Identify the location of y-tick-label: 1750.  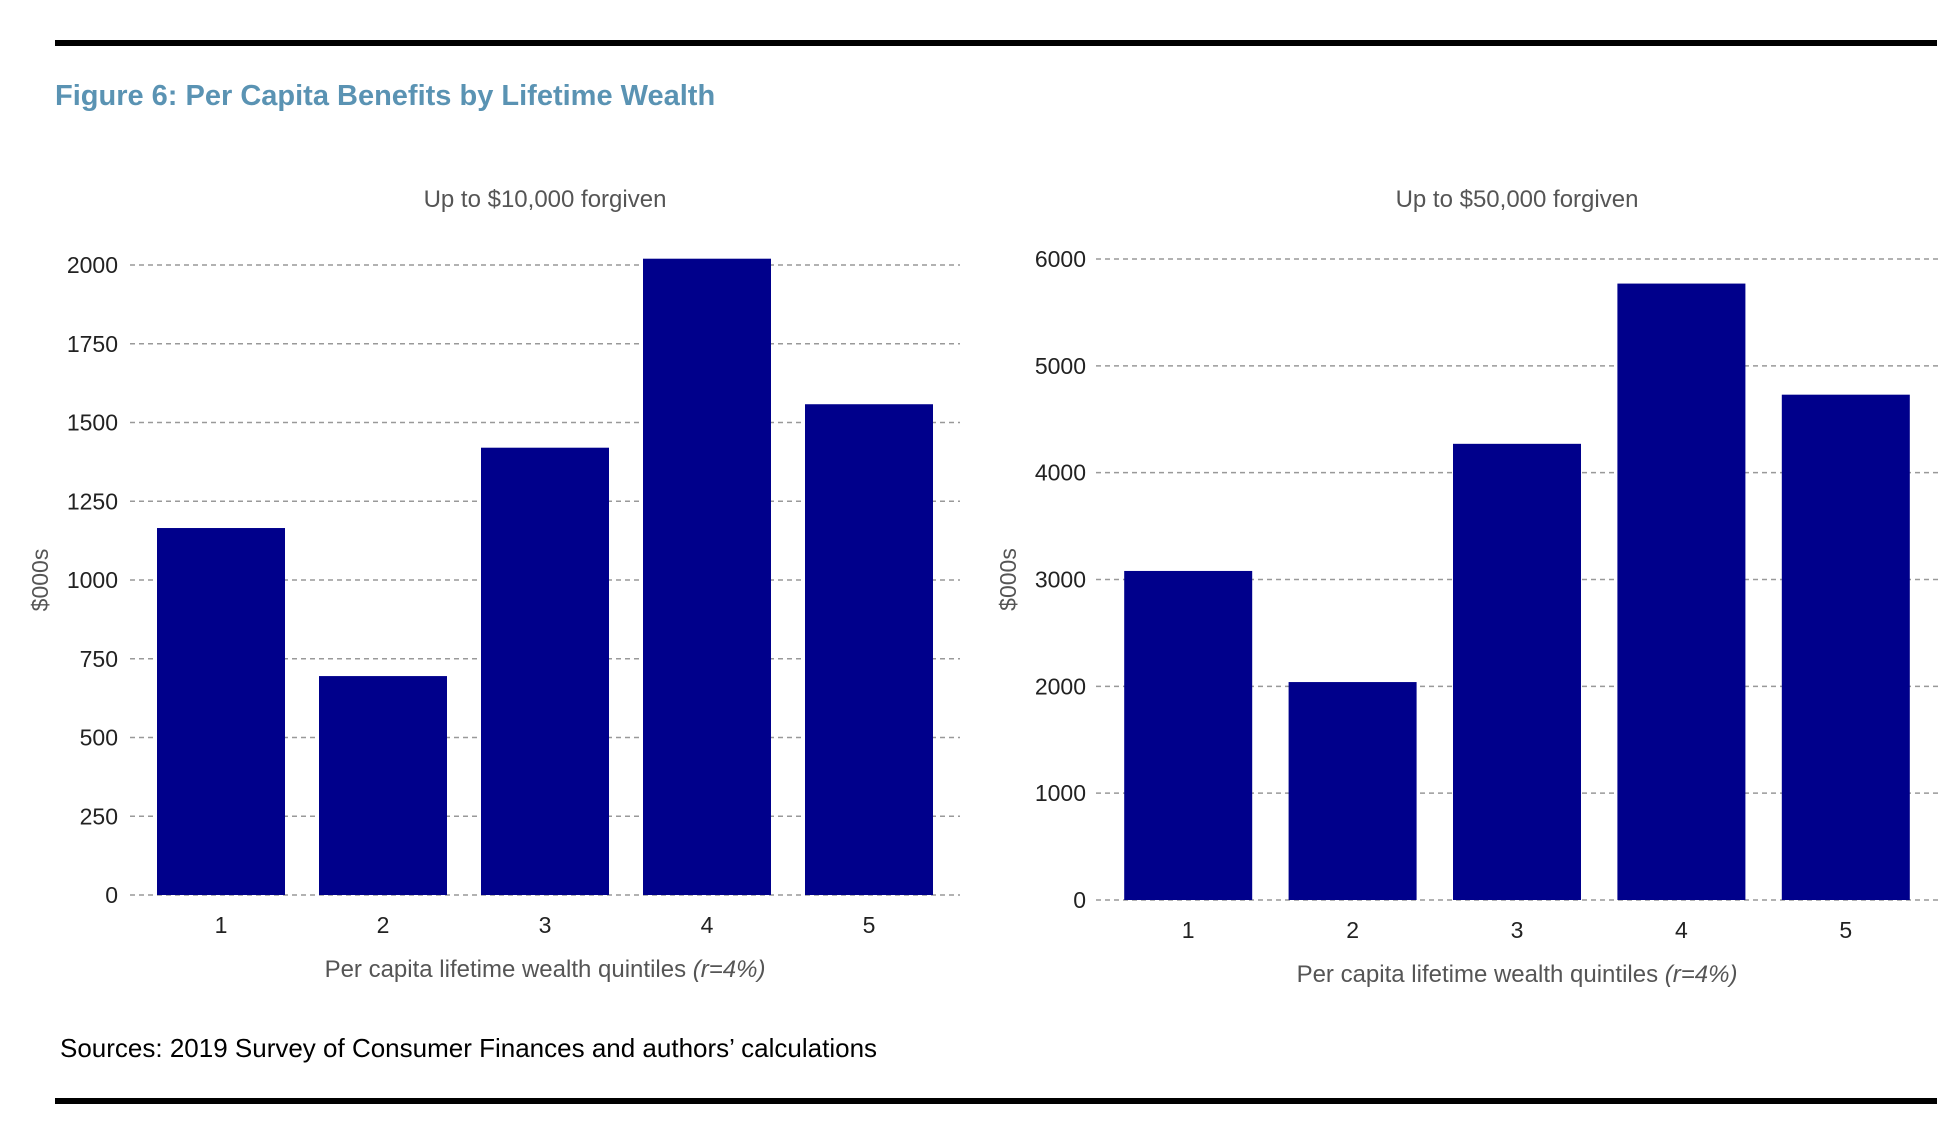
(92, 344).